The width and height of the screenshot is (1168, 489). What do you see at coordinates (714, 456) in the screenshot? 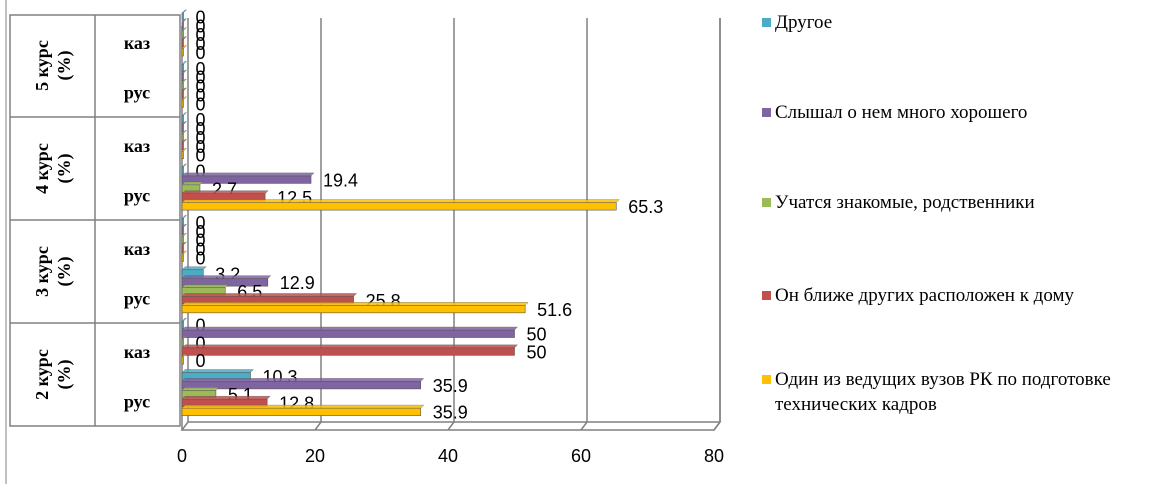
I see `x-tick-label: 80` at bounding box center [714, 456].